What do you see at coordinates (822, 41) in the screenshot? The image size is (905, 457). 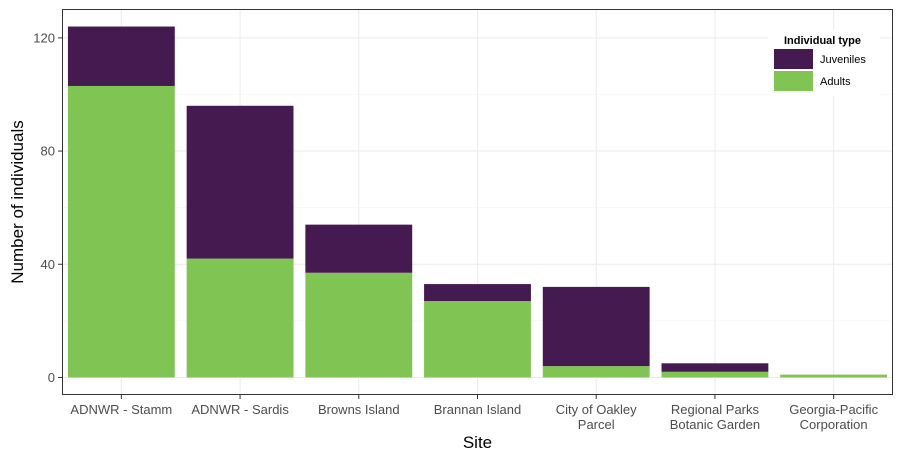 I see `legend-title: Individual type` at bounding box center [822, 41].